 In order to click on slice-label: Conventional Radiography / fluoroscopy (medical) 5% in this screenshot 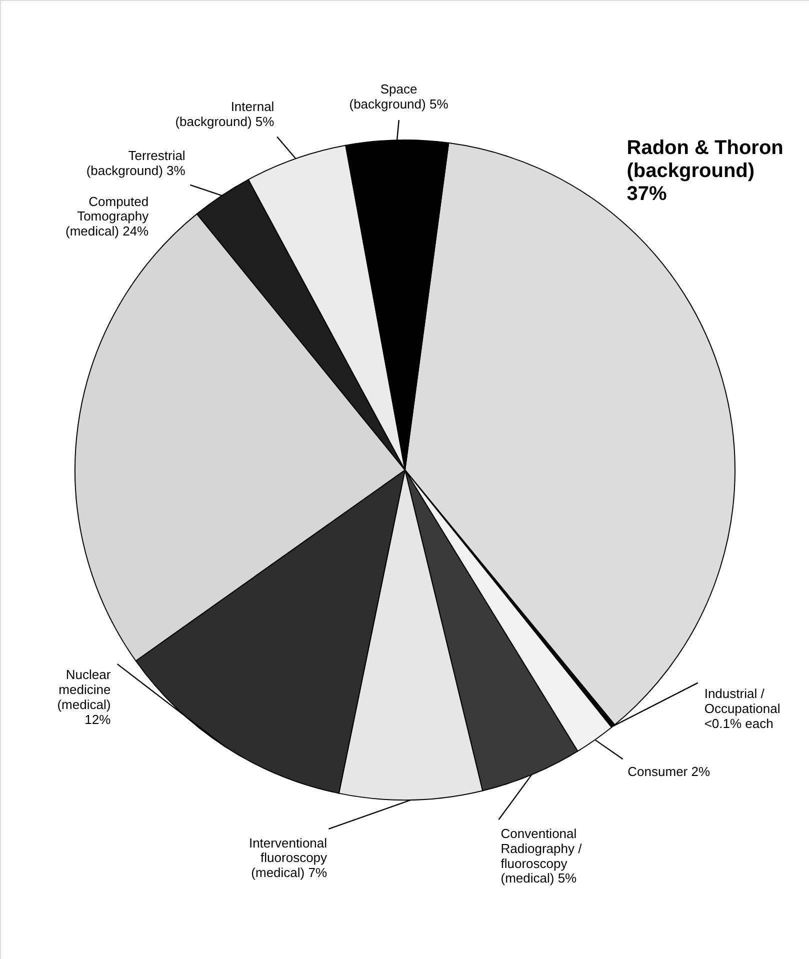, I will do `click(541, 856)`.